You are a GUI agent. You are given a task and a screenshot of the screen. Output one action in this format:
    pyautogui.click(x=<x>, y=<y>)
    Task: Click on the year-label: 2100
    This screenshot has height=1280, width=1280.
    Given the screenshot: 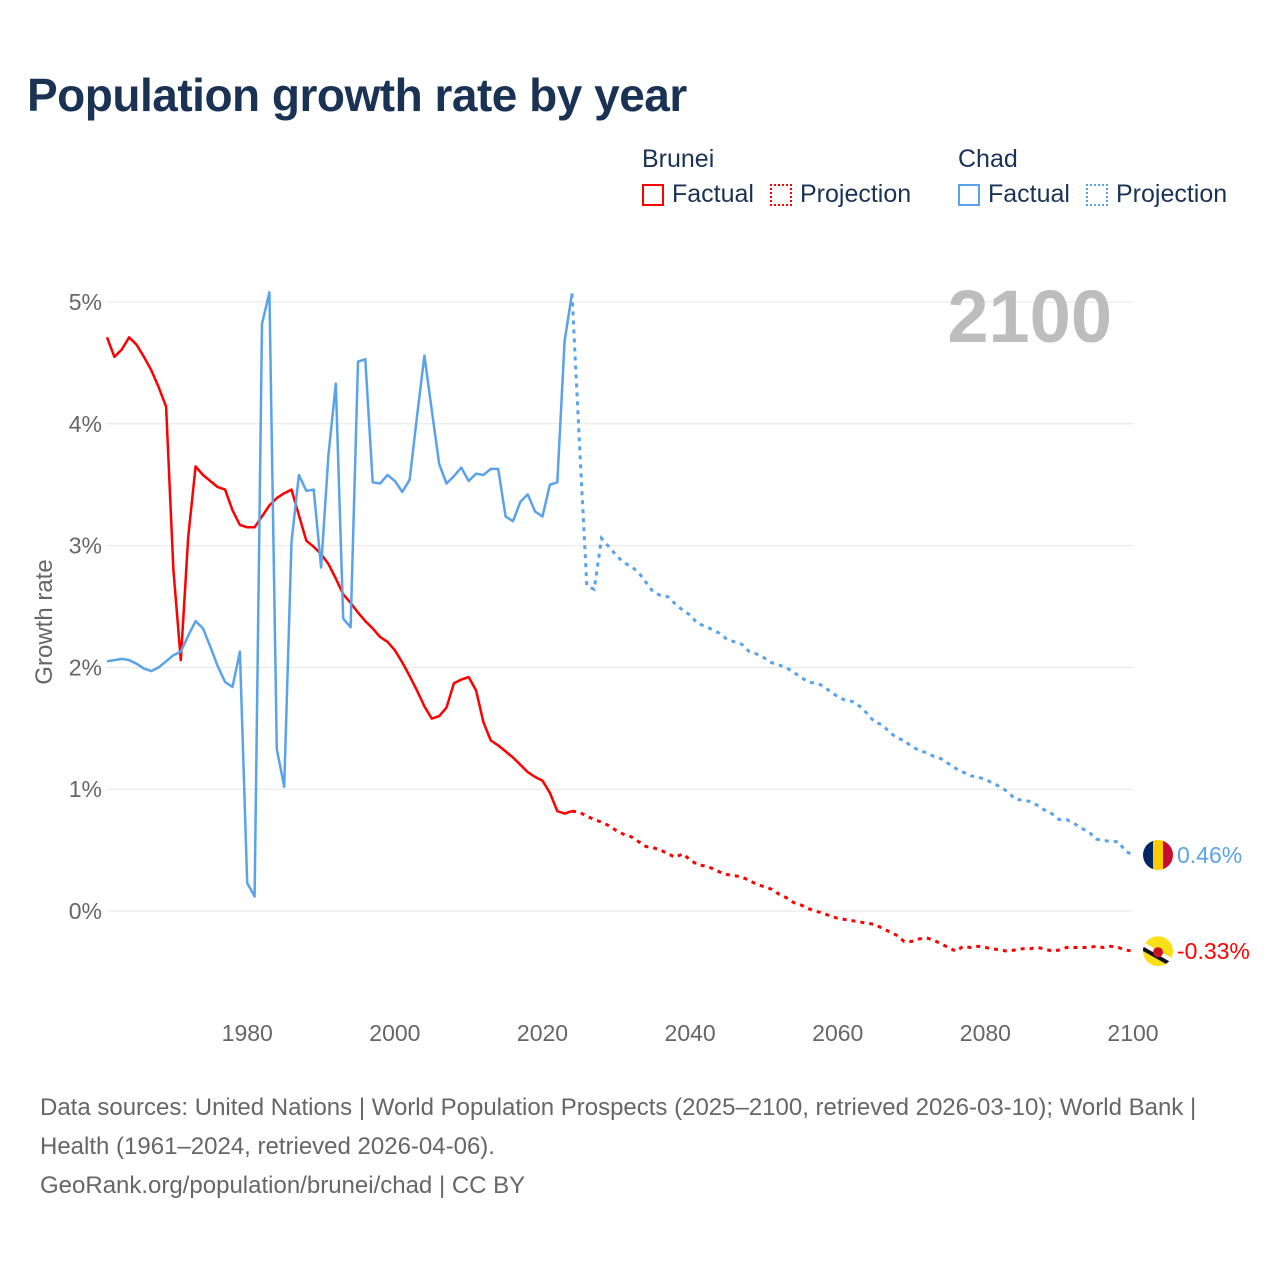 What is the action you would take?
    pyautogui.click(x=1029, y=316)
    